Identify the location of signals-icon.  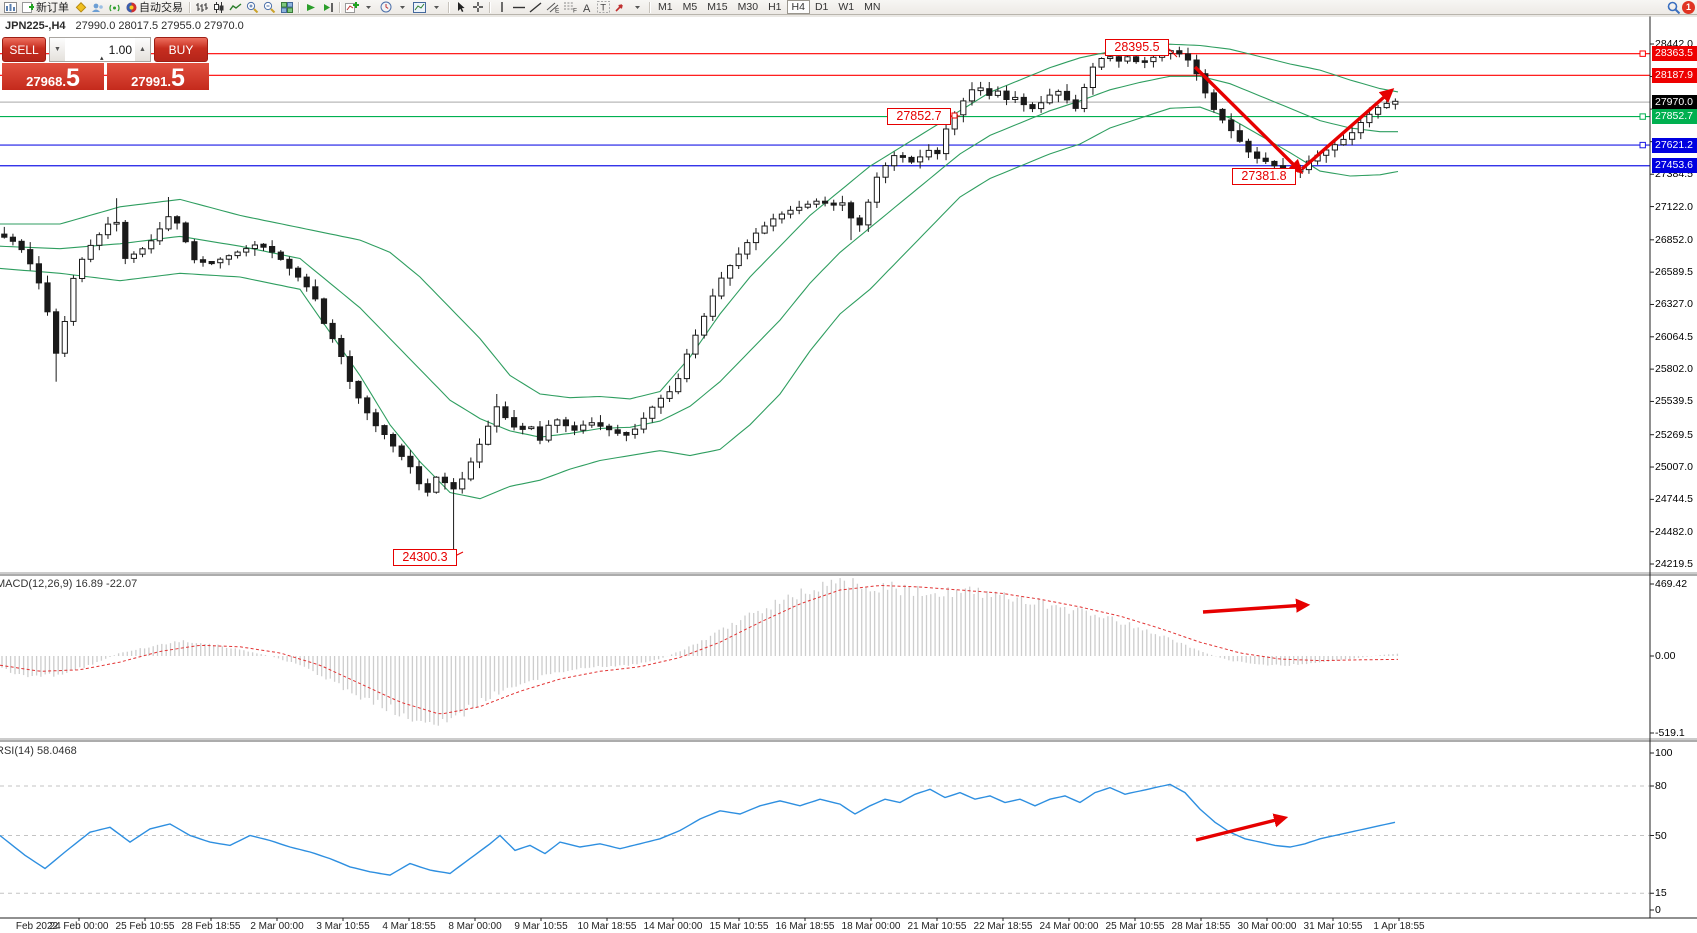
(114, 7).